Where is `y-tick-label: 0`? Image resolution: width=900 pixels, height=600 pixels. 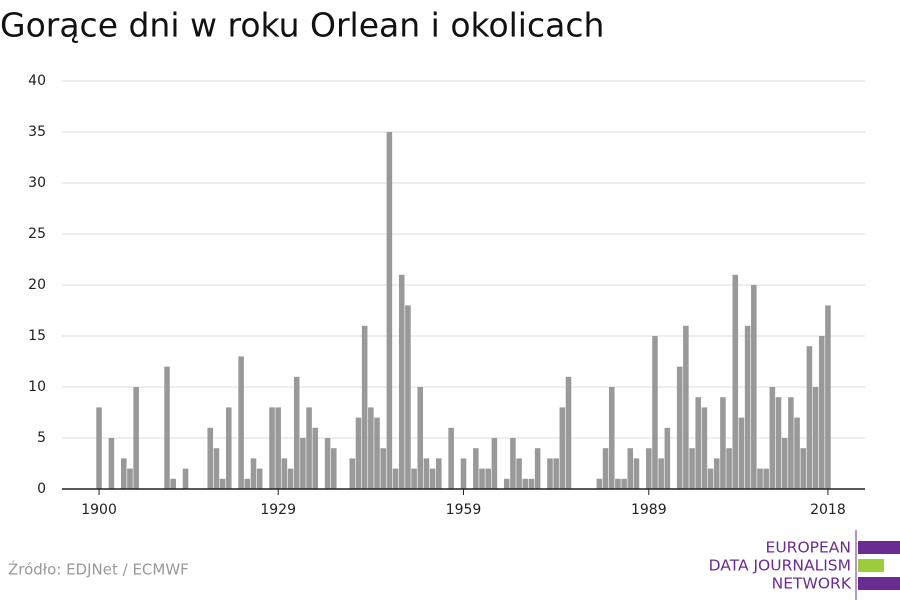
y-tick-label: 0 is located at coordinates (41, 489).